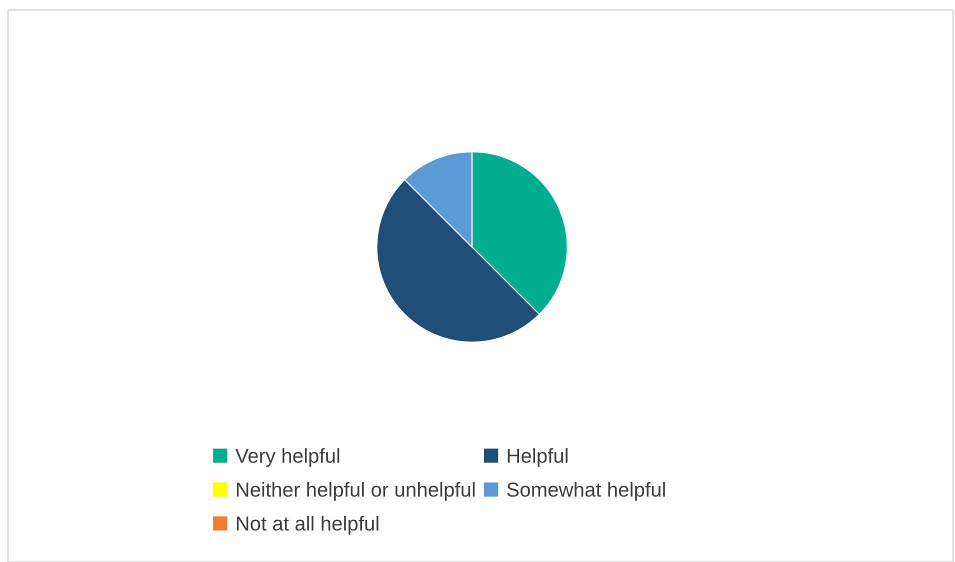 The width and height of the screenshot is (955, 562). What do you see at coordinates (287, 457) in the screenshot?
I see `legend-label: Very helpful` at bounding box center [287, 457].